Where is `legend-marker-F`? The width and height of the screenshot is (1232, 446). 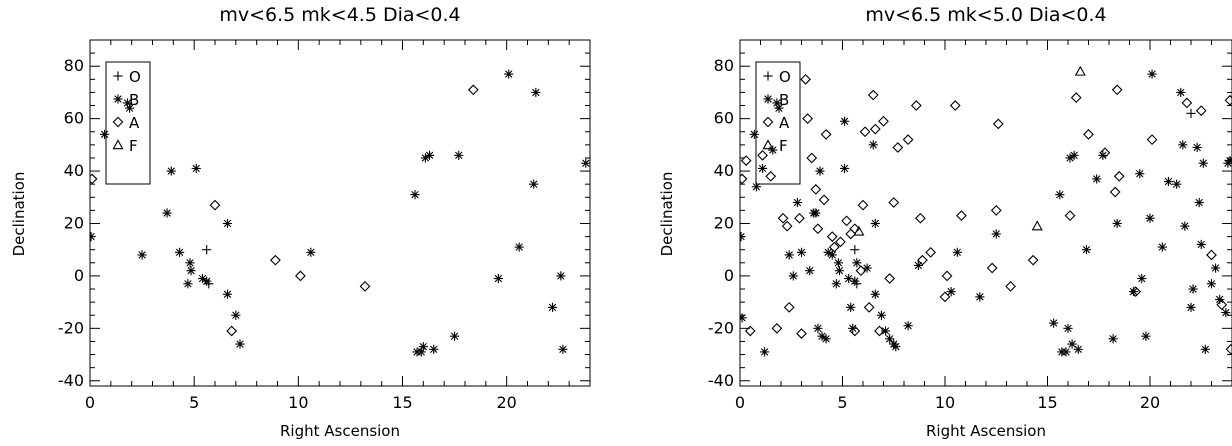
legend-marker-F is located at coordinates (768, 144).